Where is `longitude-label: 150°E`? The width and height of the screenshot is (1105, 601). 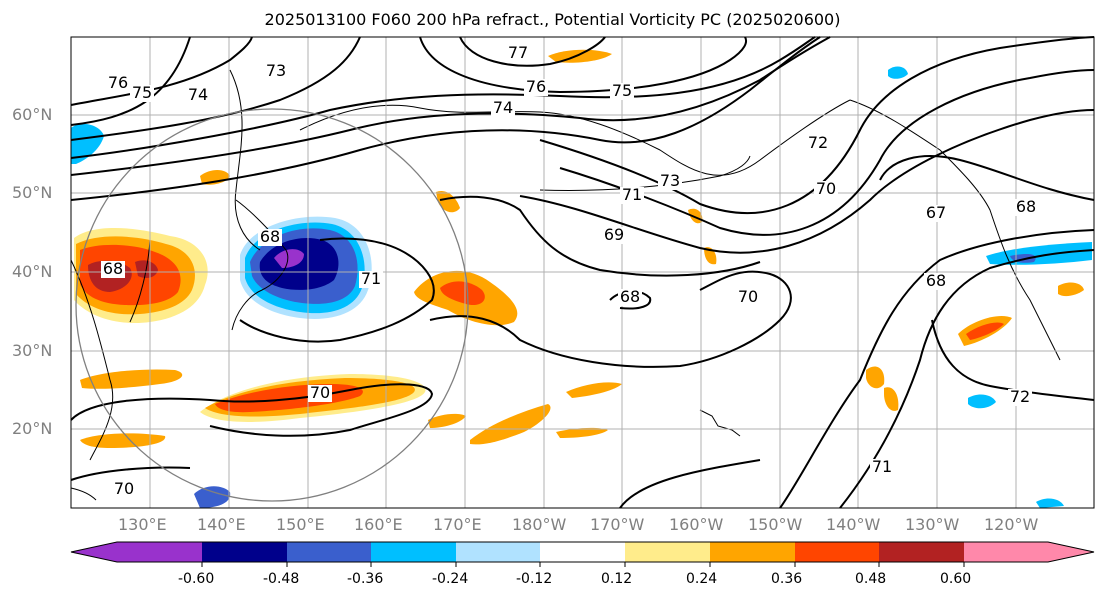 longitude-label: 150°E is located at coordinates (300, 524).